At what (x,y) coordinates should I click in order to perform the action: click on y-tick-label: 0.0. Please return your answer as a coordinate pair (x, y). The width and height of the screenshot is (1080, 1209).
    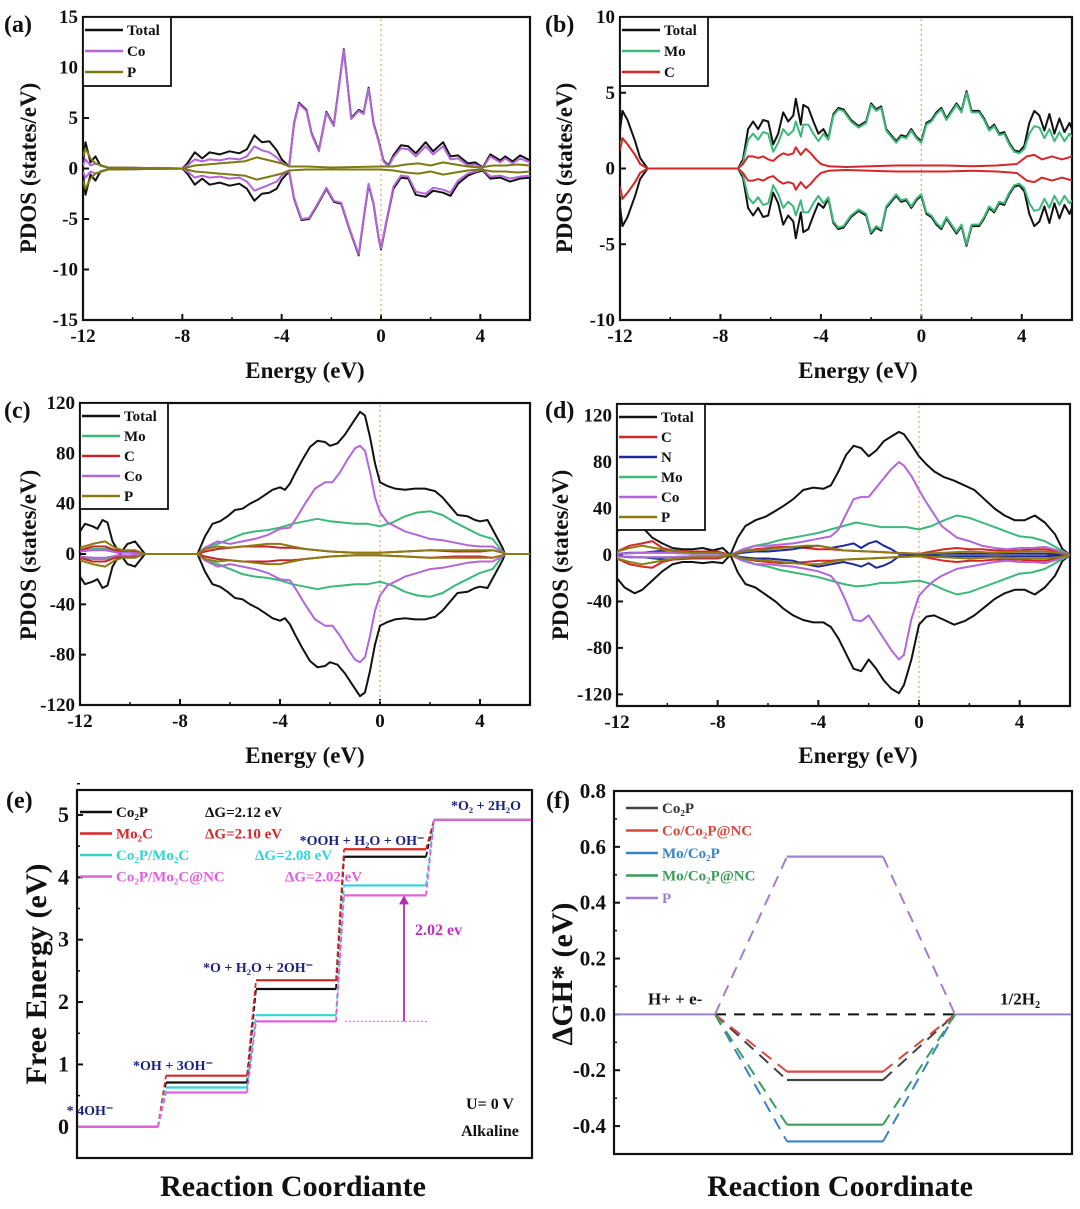
    Looking at the image, I should click on (593, 1014).